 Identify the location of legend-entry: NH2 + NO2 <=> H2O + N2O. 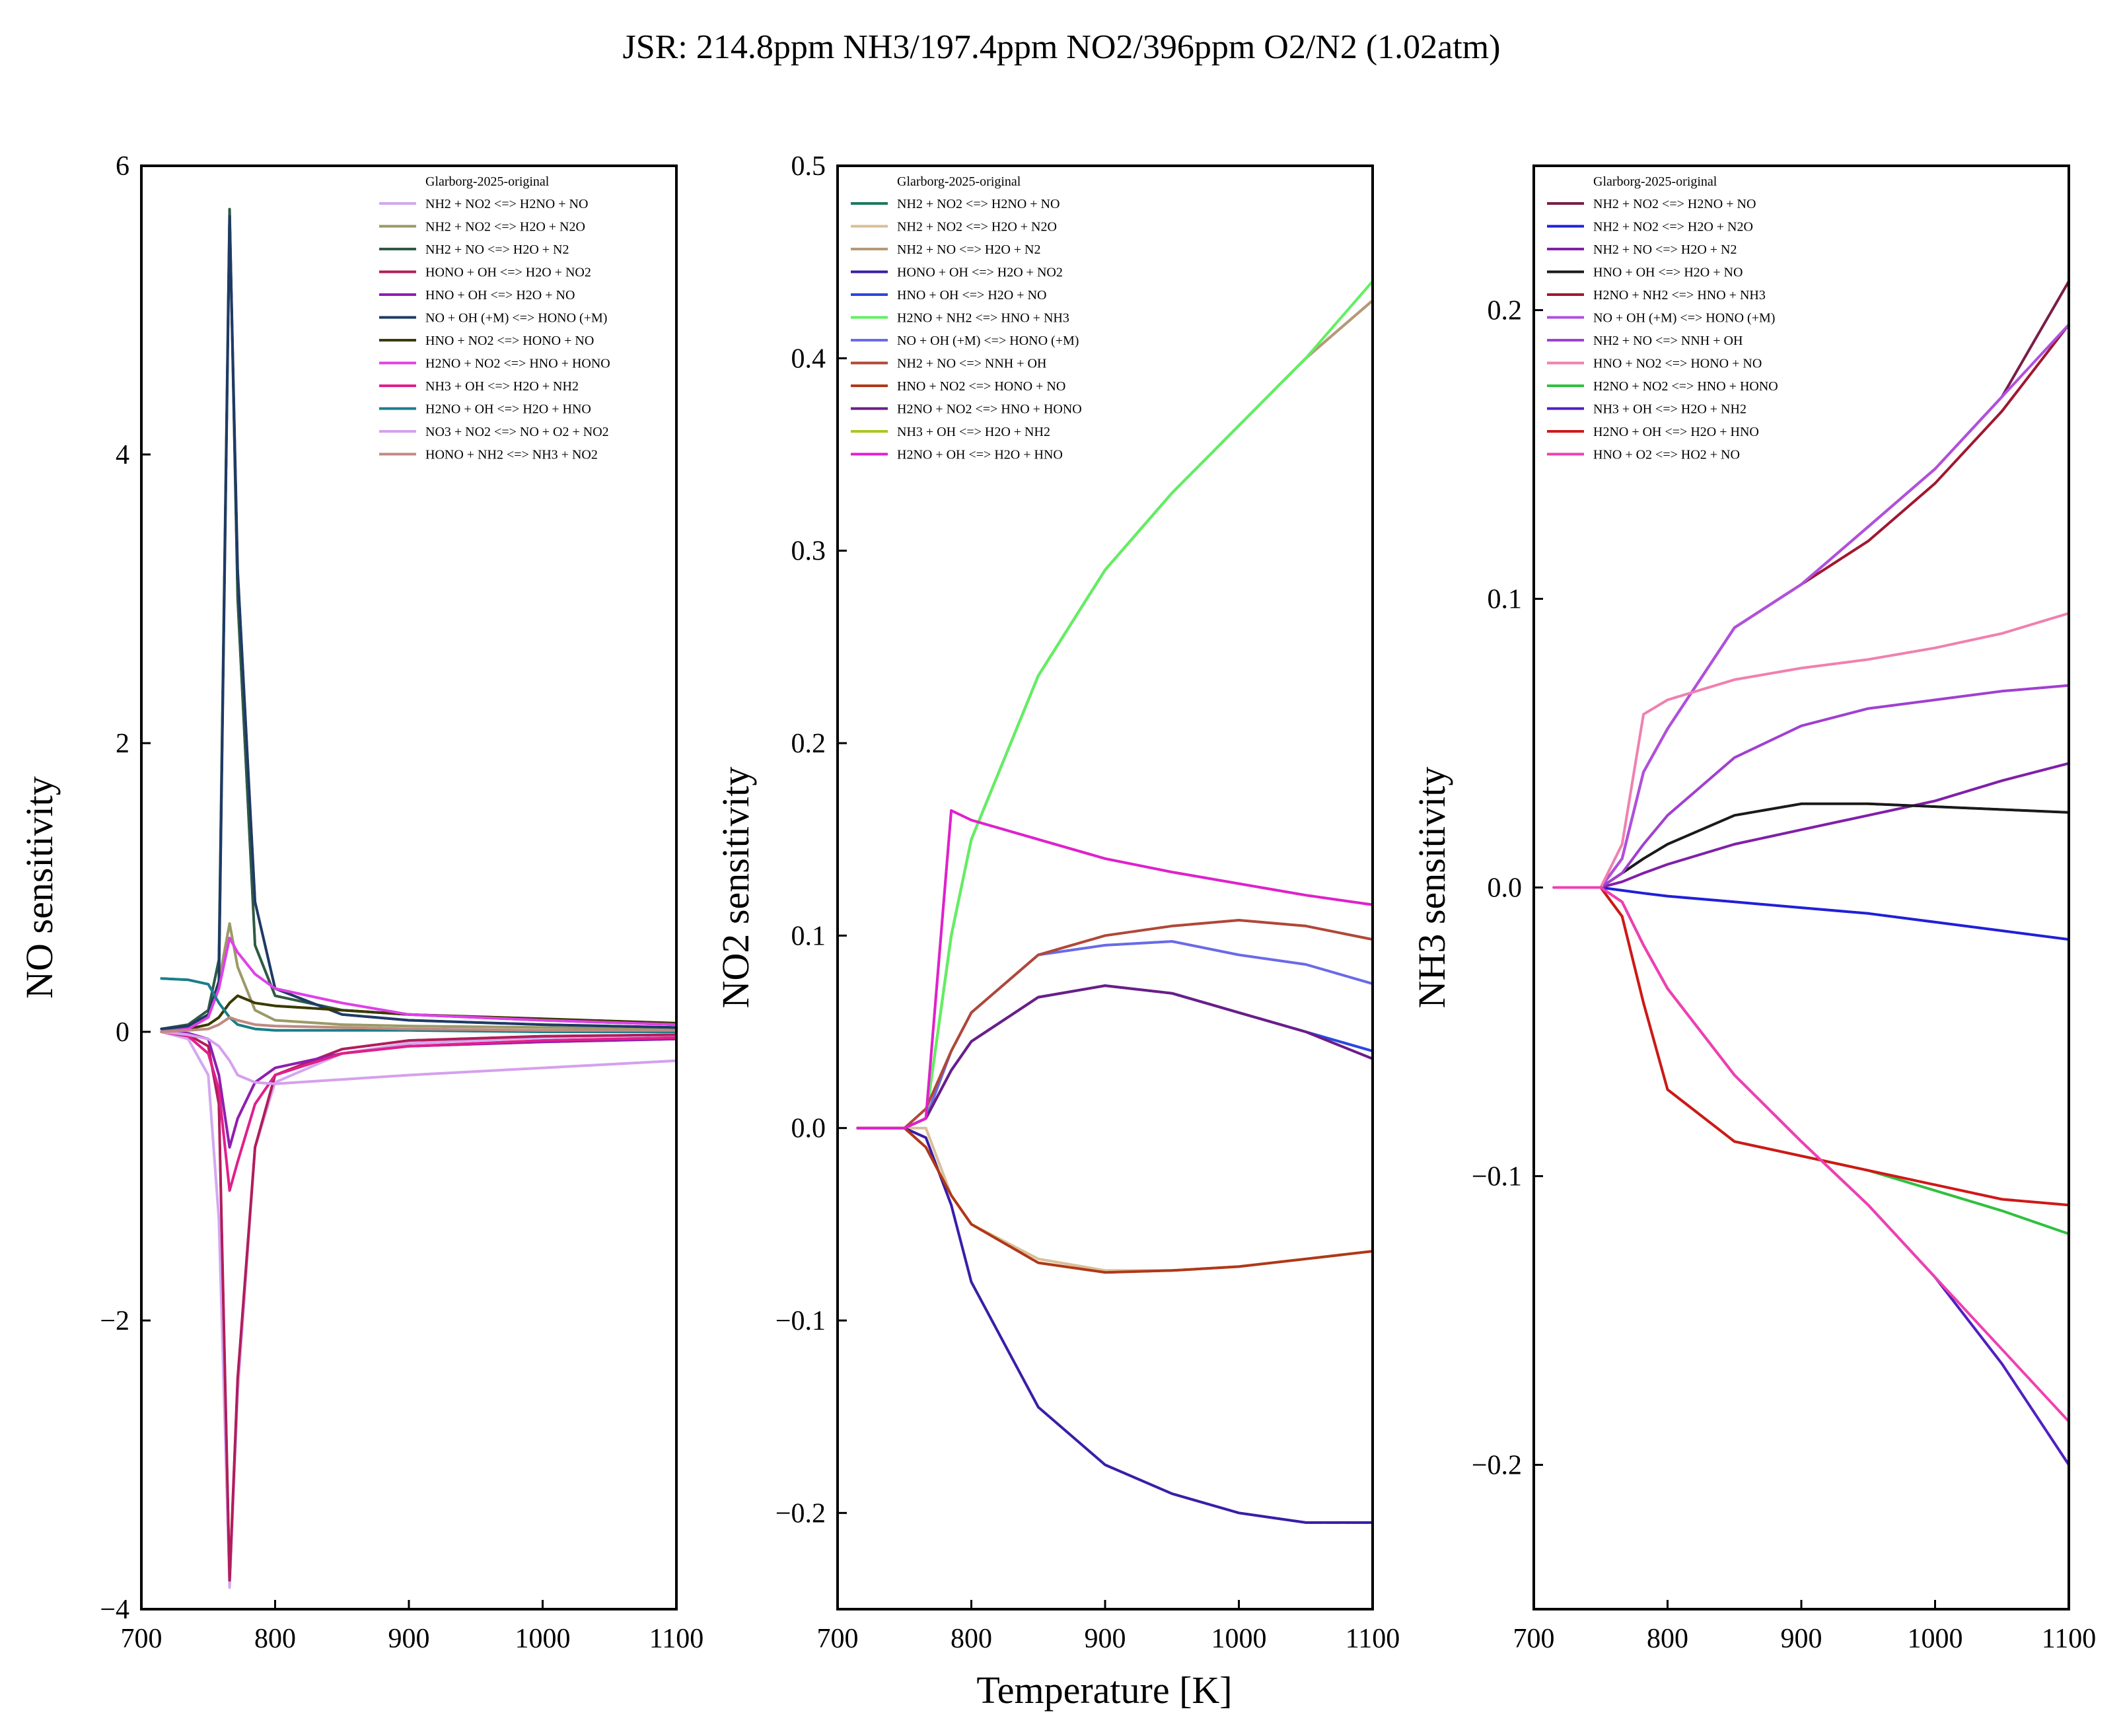
(505, 227).